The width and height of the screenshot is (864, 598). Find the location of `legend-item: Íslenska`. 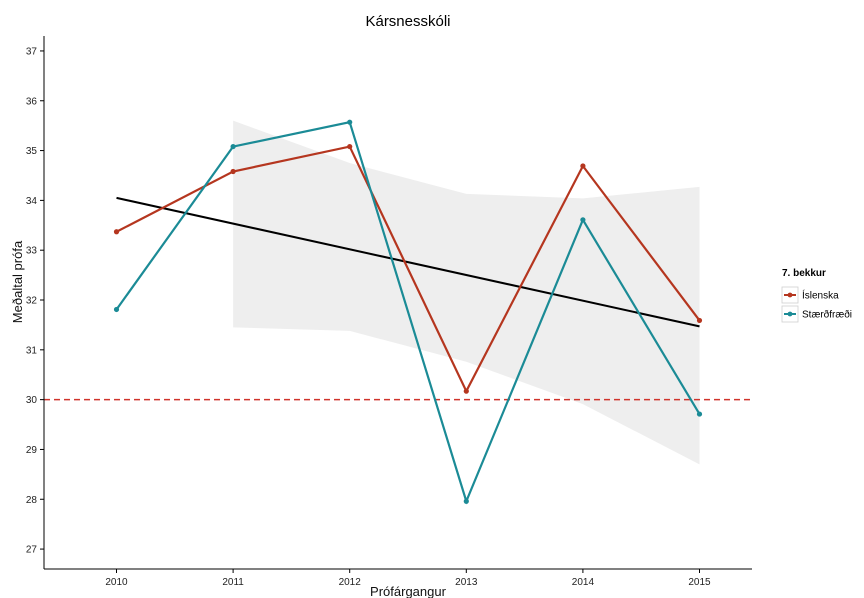

legend-item: Íslenska is located at coordinates (810, 295).